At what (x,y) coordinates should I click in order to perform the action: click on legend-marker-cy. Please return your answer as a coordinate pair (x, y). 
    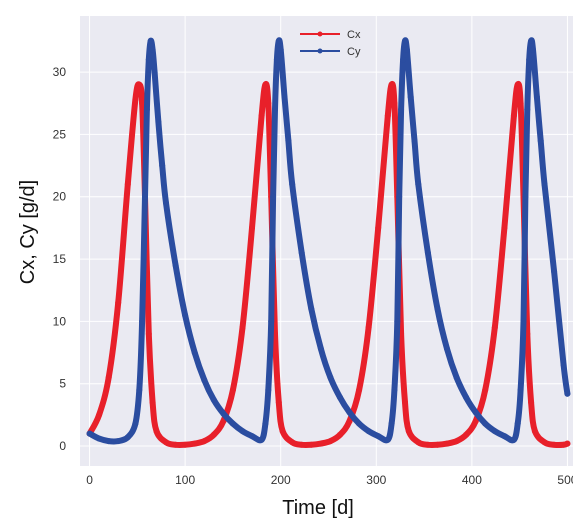
    Looking at the image, I should click on (320, 51).